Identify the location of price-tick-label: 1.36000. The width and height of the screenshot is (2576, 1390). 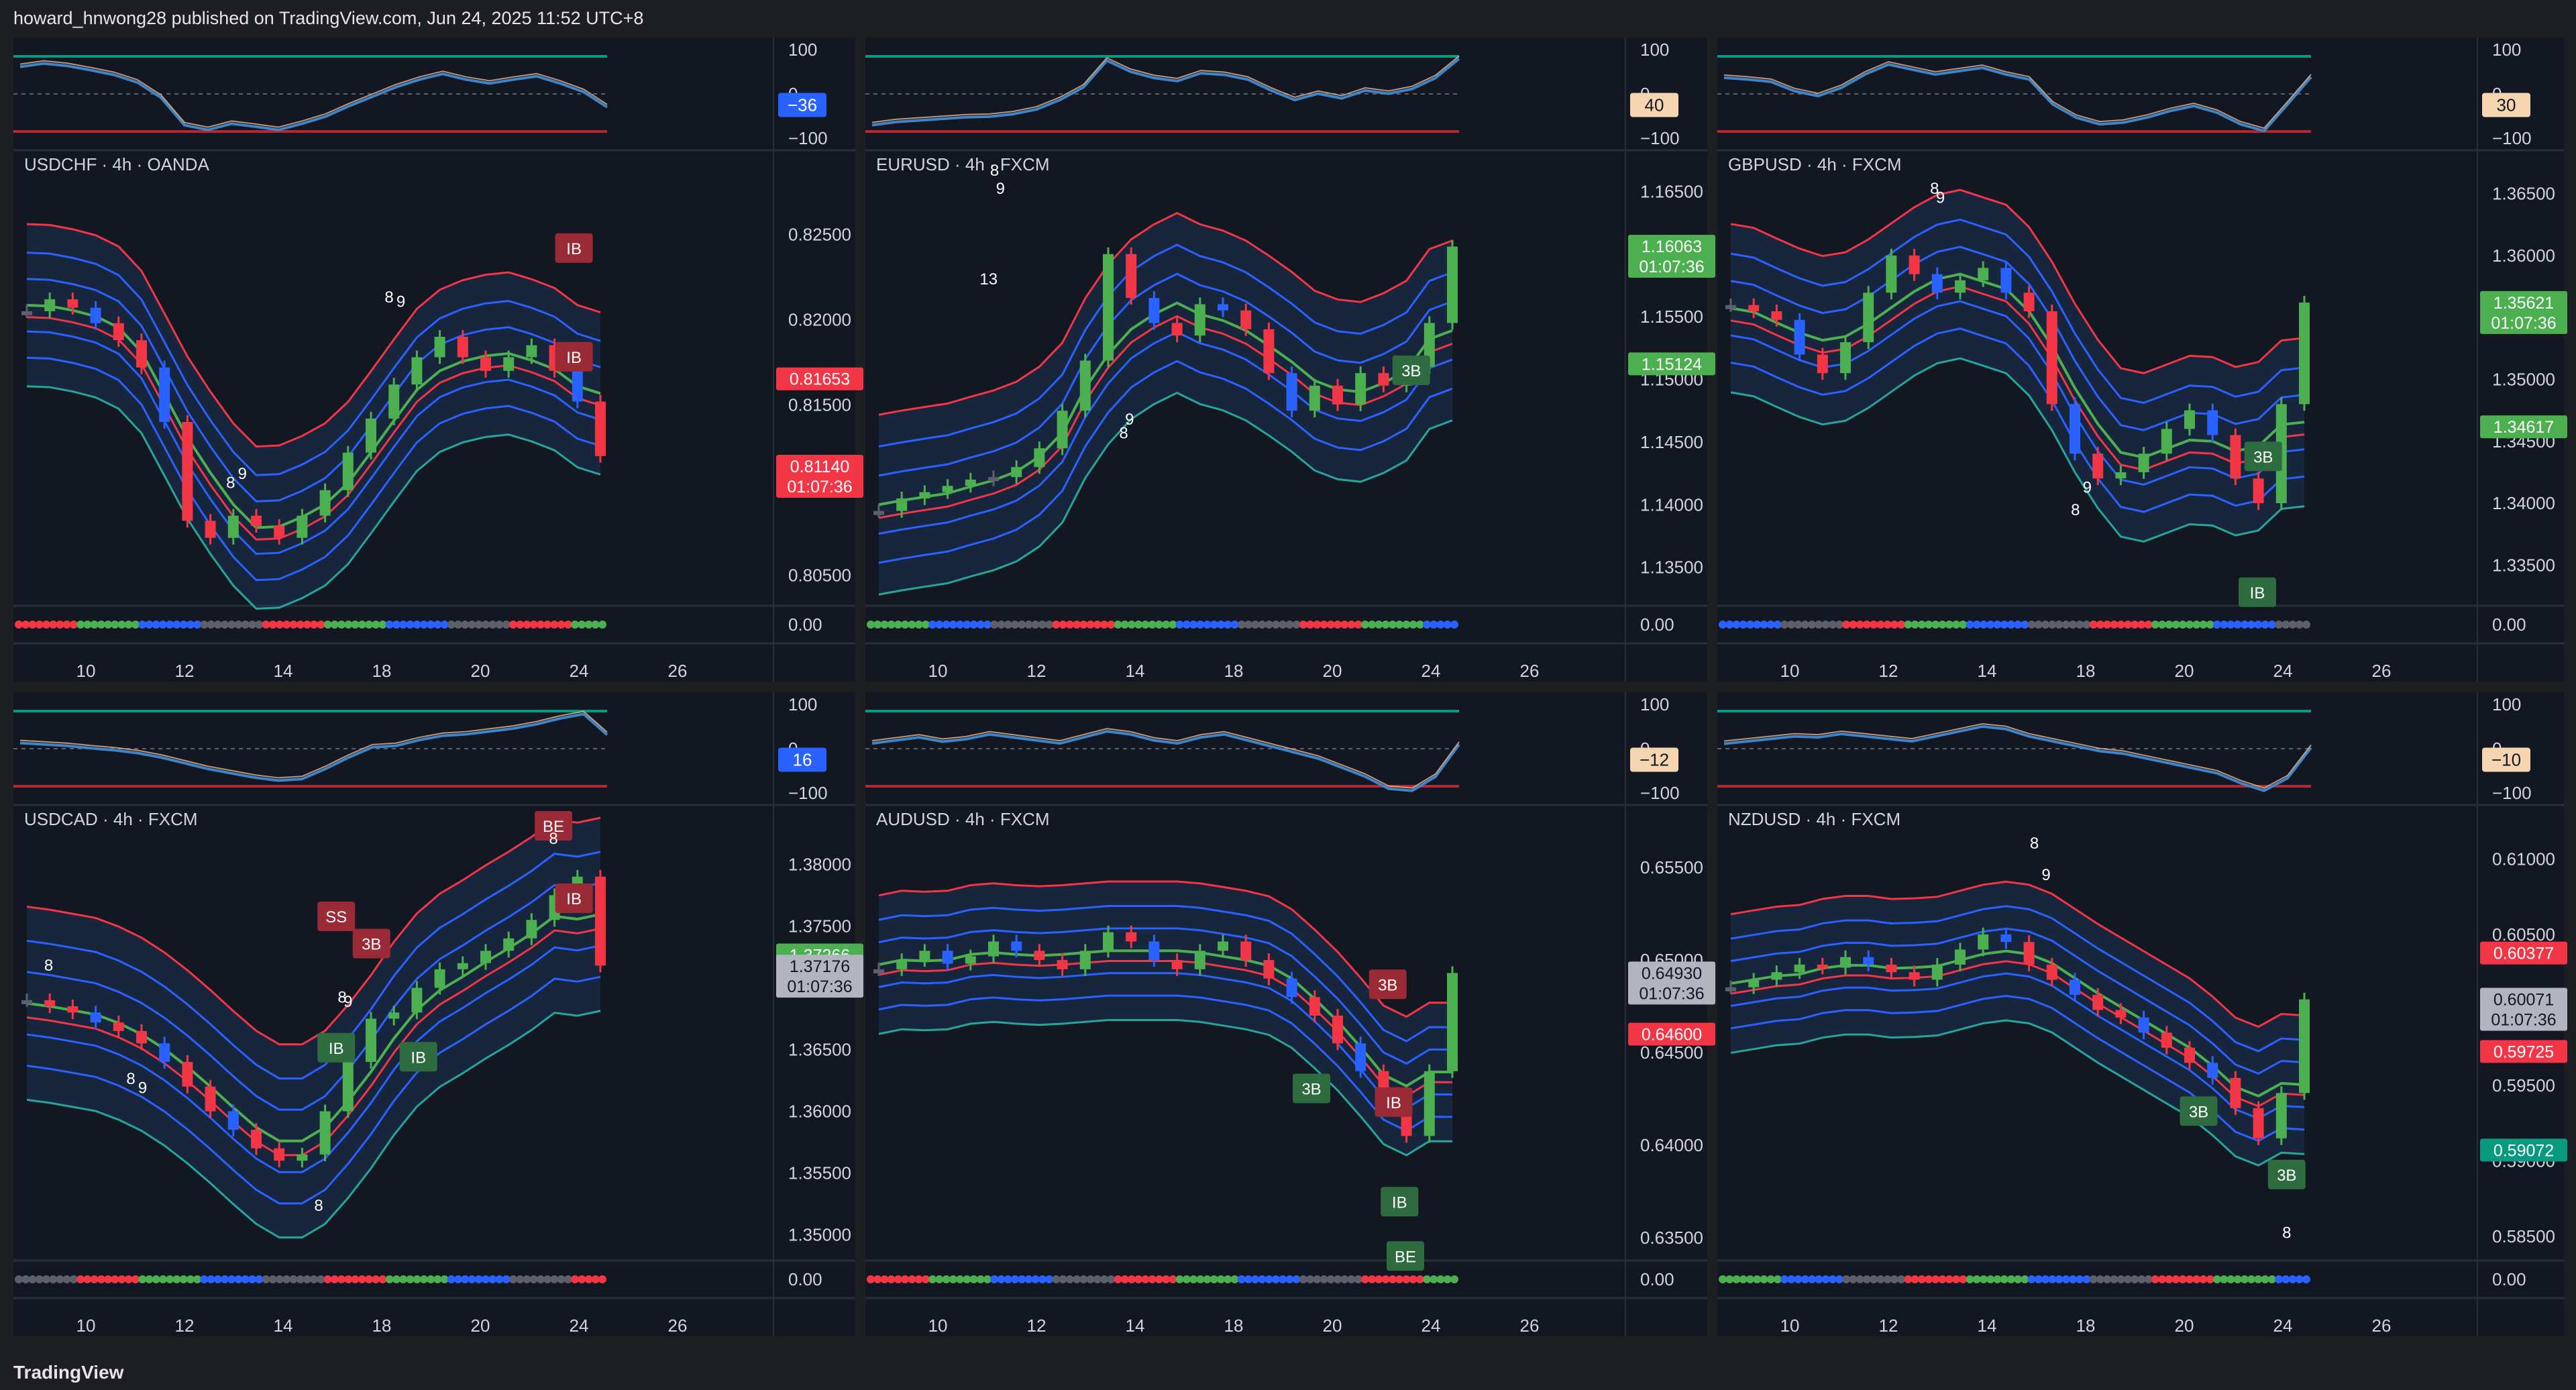
(819, 1112).